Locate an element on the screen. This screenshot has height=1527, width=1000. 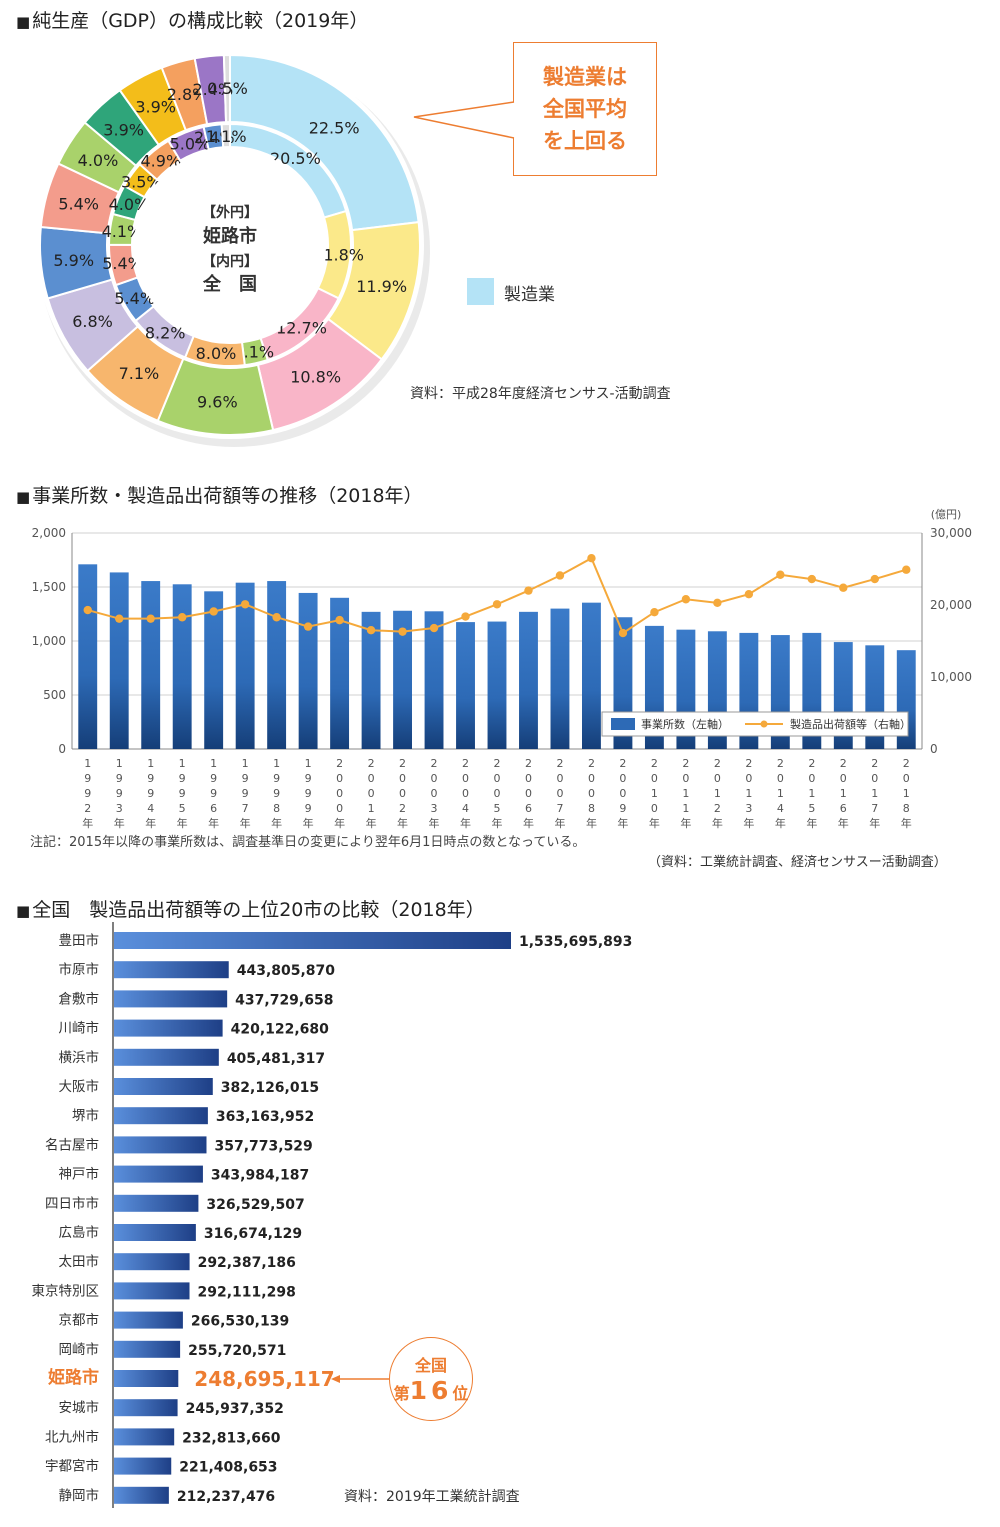
x-tick-2017年-1: 0 is located at coordinates (874, 778).